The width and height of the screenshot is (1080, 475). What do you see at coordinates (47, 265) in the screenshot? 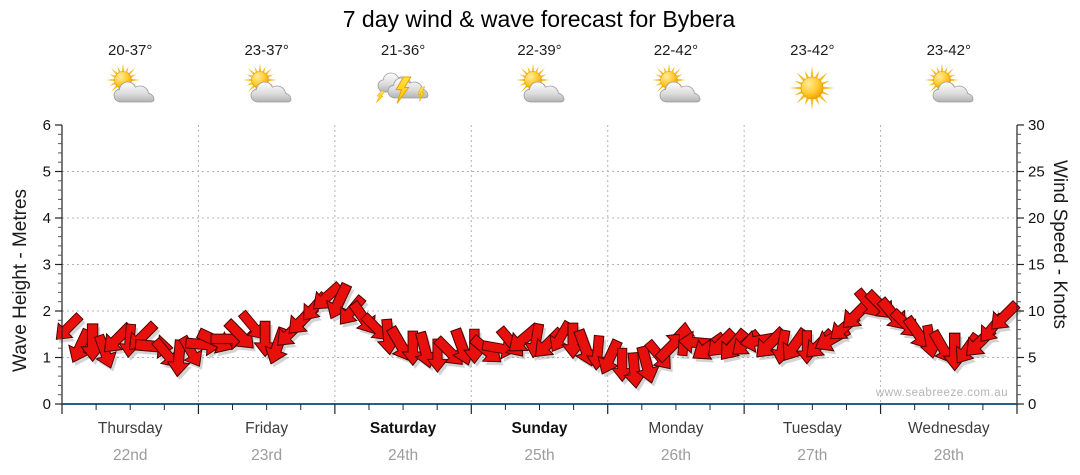
I see `svg-text: 3` at bounding box center [47, 265].